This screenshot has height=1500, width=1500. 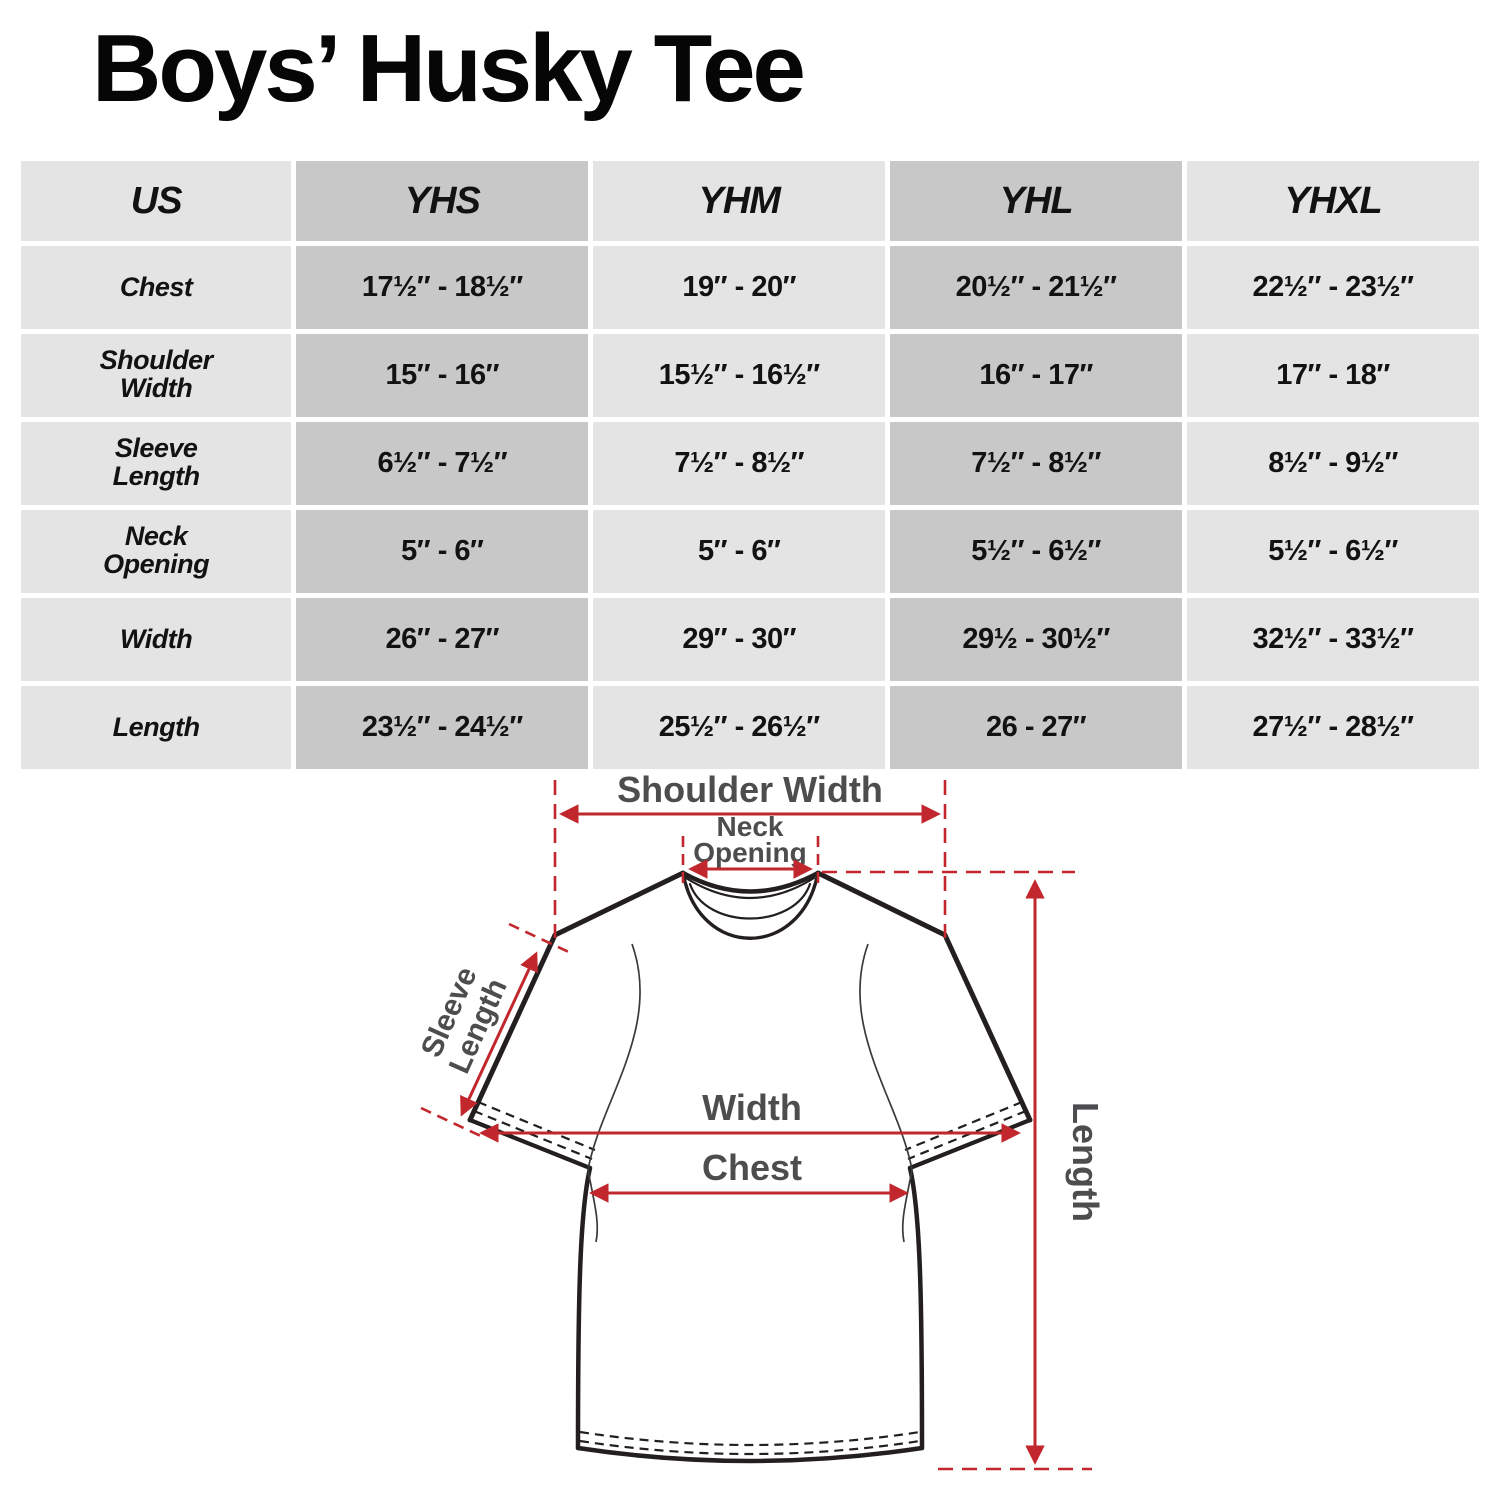 What do you see at coordinates (156, 551) in the screenshot?
I see `row-label-neck-opening: Neck Opening` at bounding box center [156, 551].